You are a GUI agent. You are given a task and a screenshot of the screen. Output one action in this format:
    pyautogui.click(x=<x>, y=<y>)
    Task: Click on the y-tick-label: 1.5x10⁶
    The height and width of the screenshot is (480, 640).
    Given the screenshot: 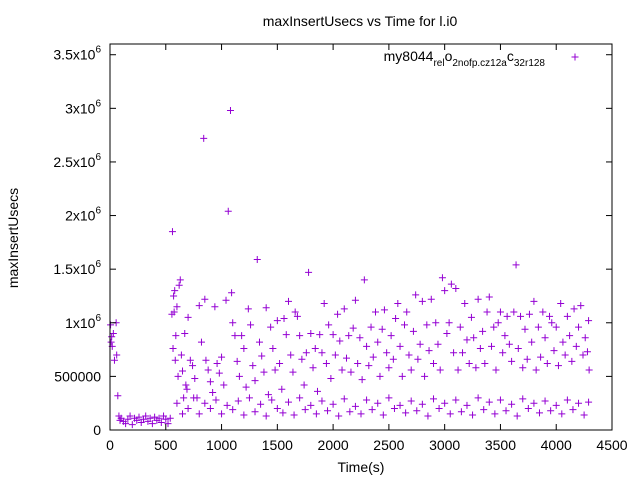 What is the action you would take?
    pyautogui.click(x=77, y=268)
    